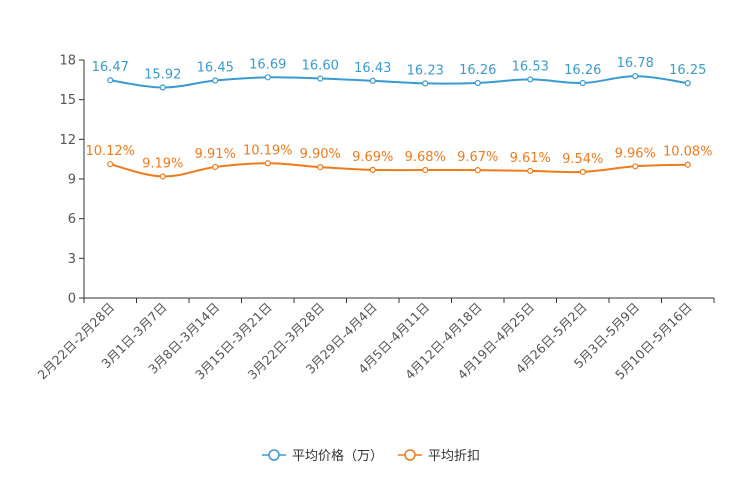  What do you see at coordinates (530, 158) in the screenshot?
I see `data-label-discount: 9.61%` at bounding box center [530, 158].